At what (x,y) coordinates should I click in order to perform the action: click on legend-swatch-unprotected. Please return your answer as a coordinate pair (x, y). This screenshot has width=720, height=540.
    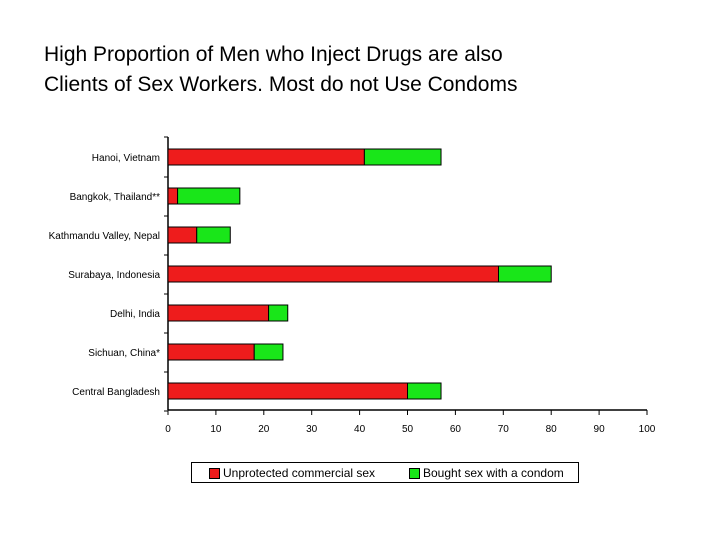
    Looking at the image, I should click on (214, 473).